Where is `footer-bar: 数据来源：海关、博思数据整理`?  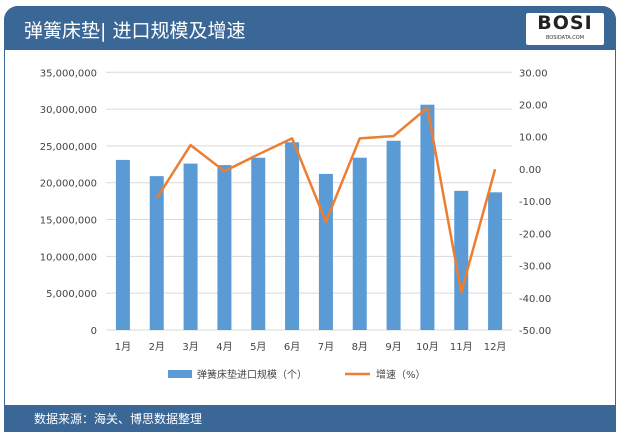 footer-bar: 数据来源：海关、博思数据整理 is located at coordinates (310, 418).